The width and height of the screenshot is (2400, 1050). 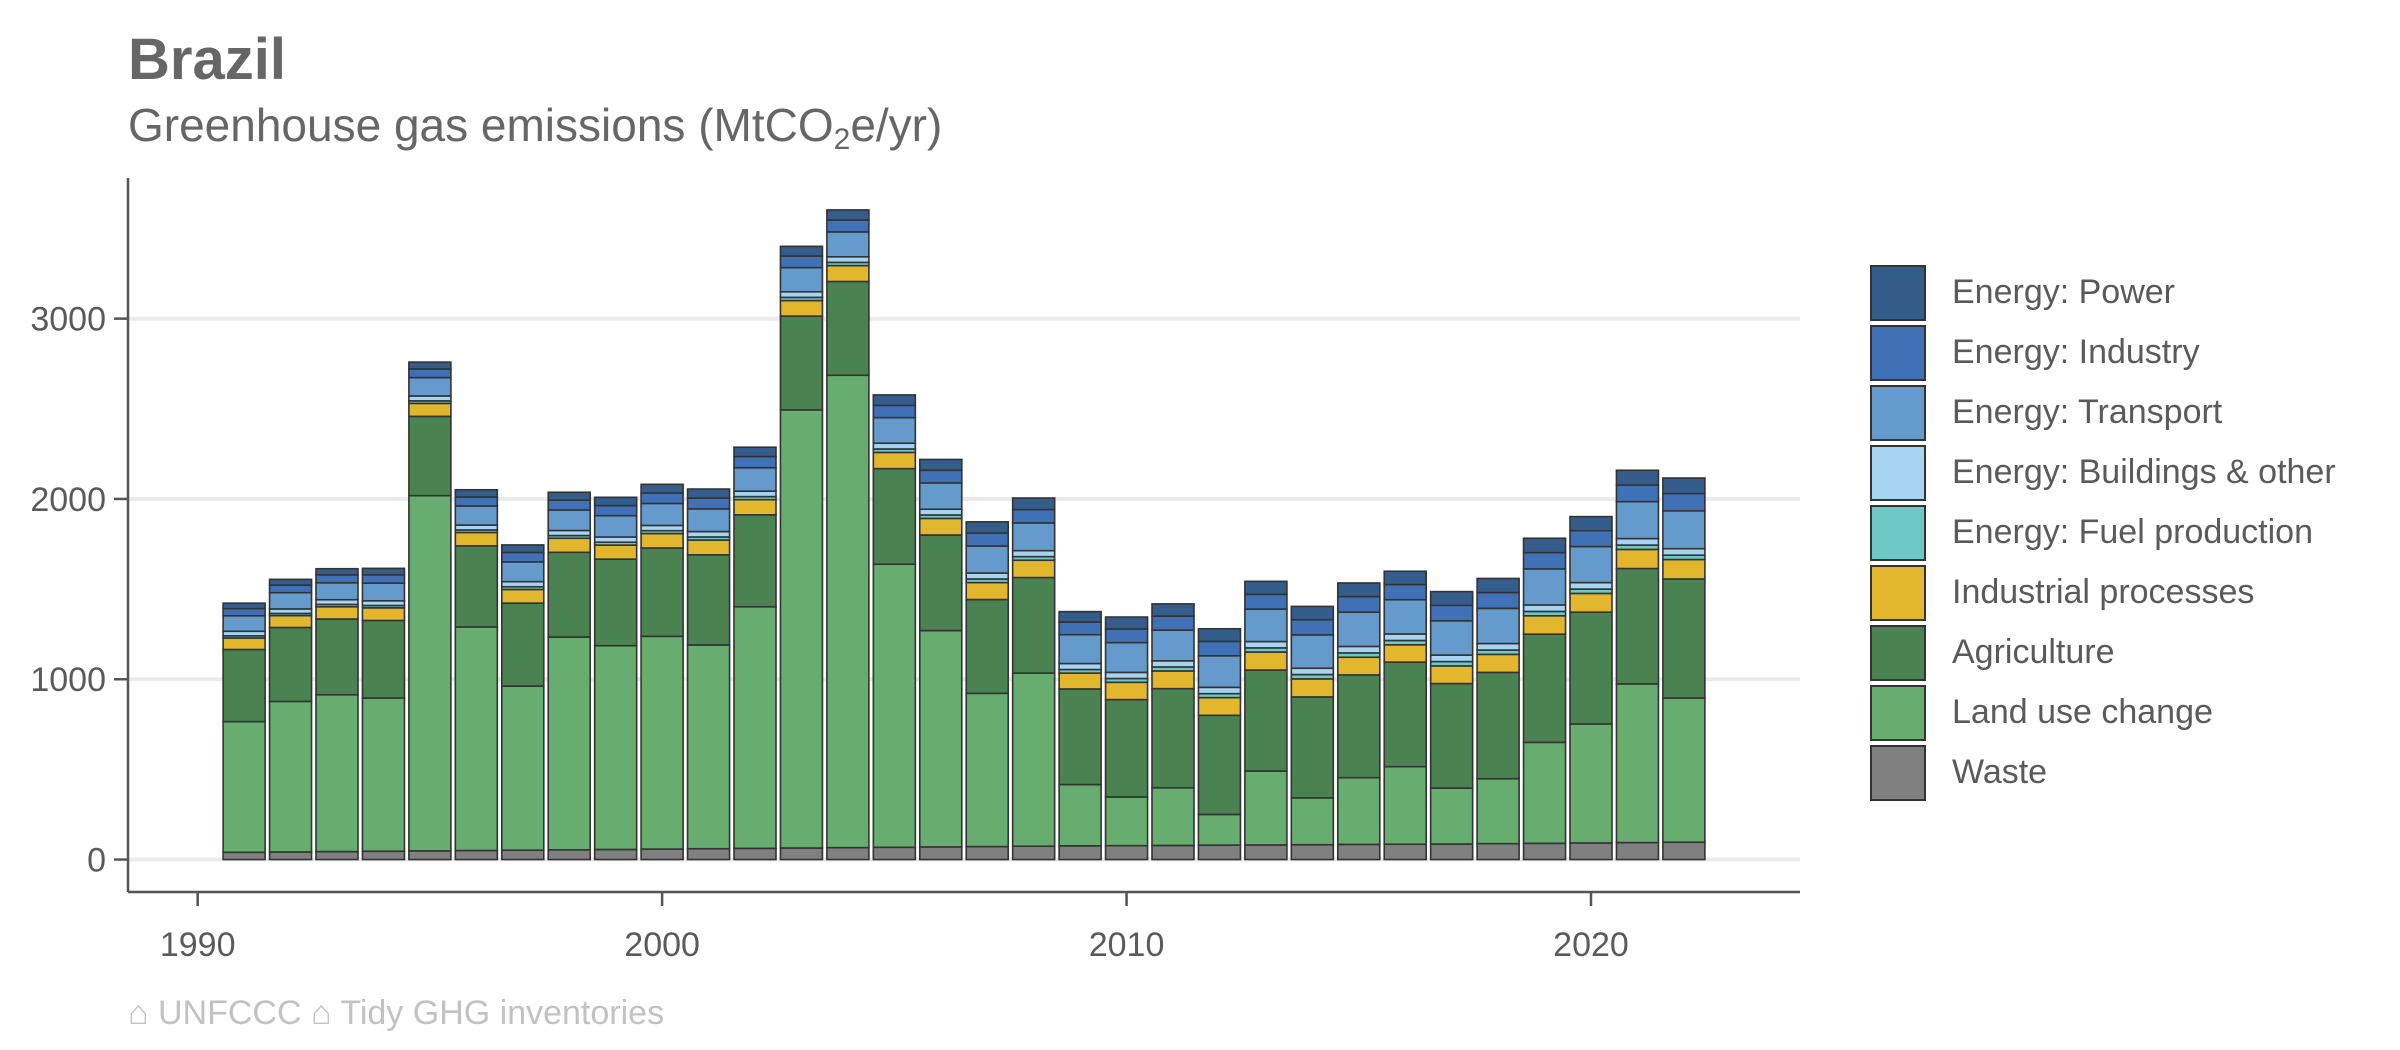 I want to click on bar-segment-2017-energy-industry, so click(x=1451, y=613).